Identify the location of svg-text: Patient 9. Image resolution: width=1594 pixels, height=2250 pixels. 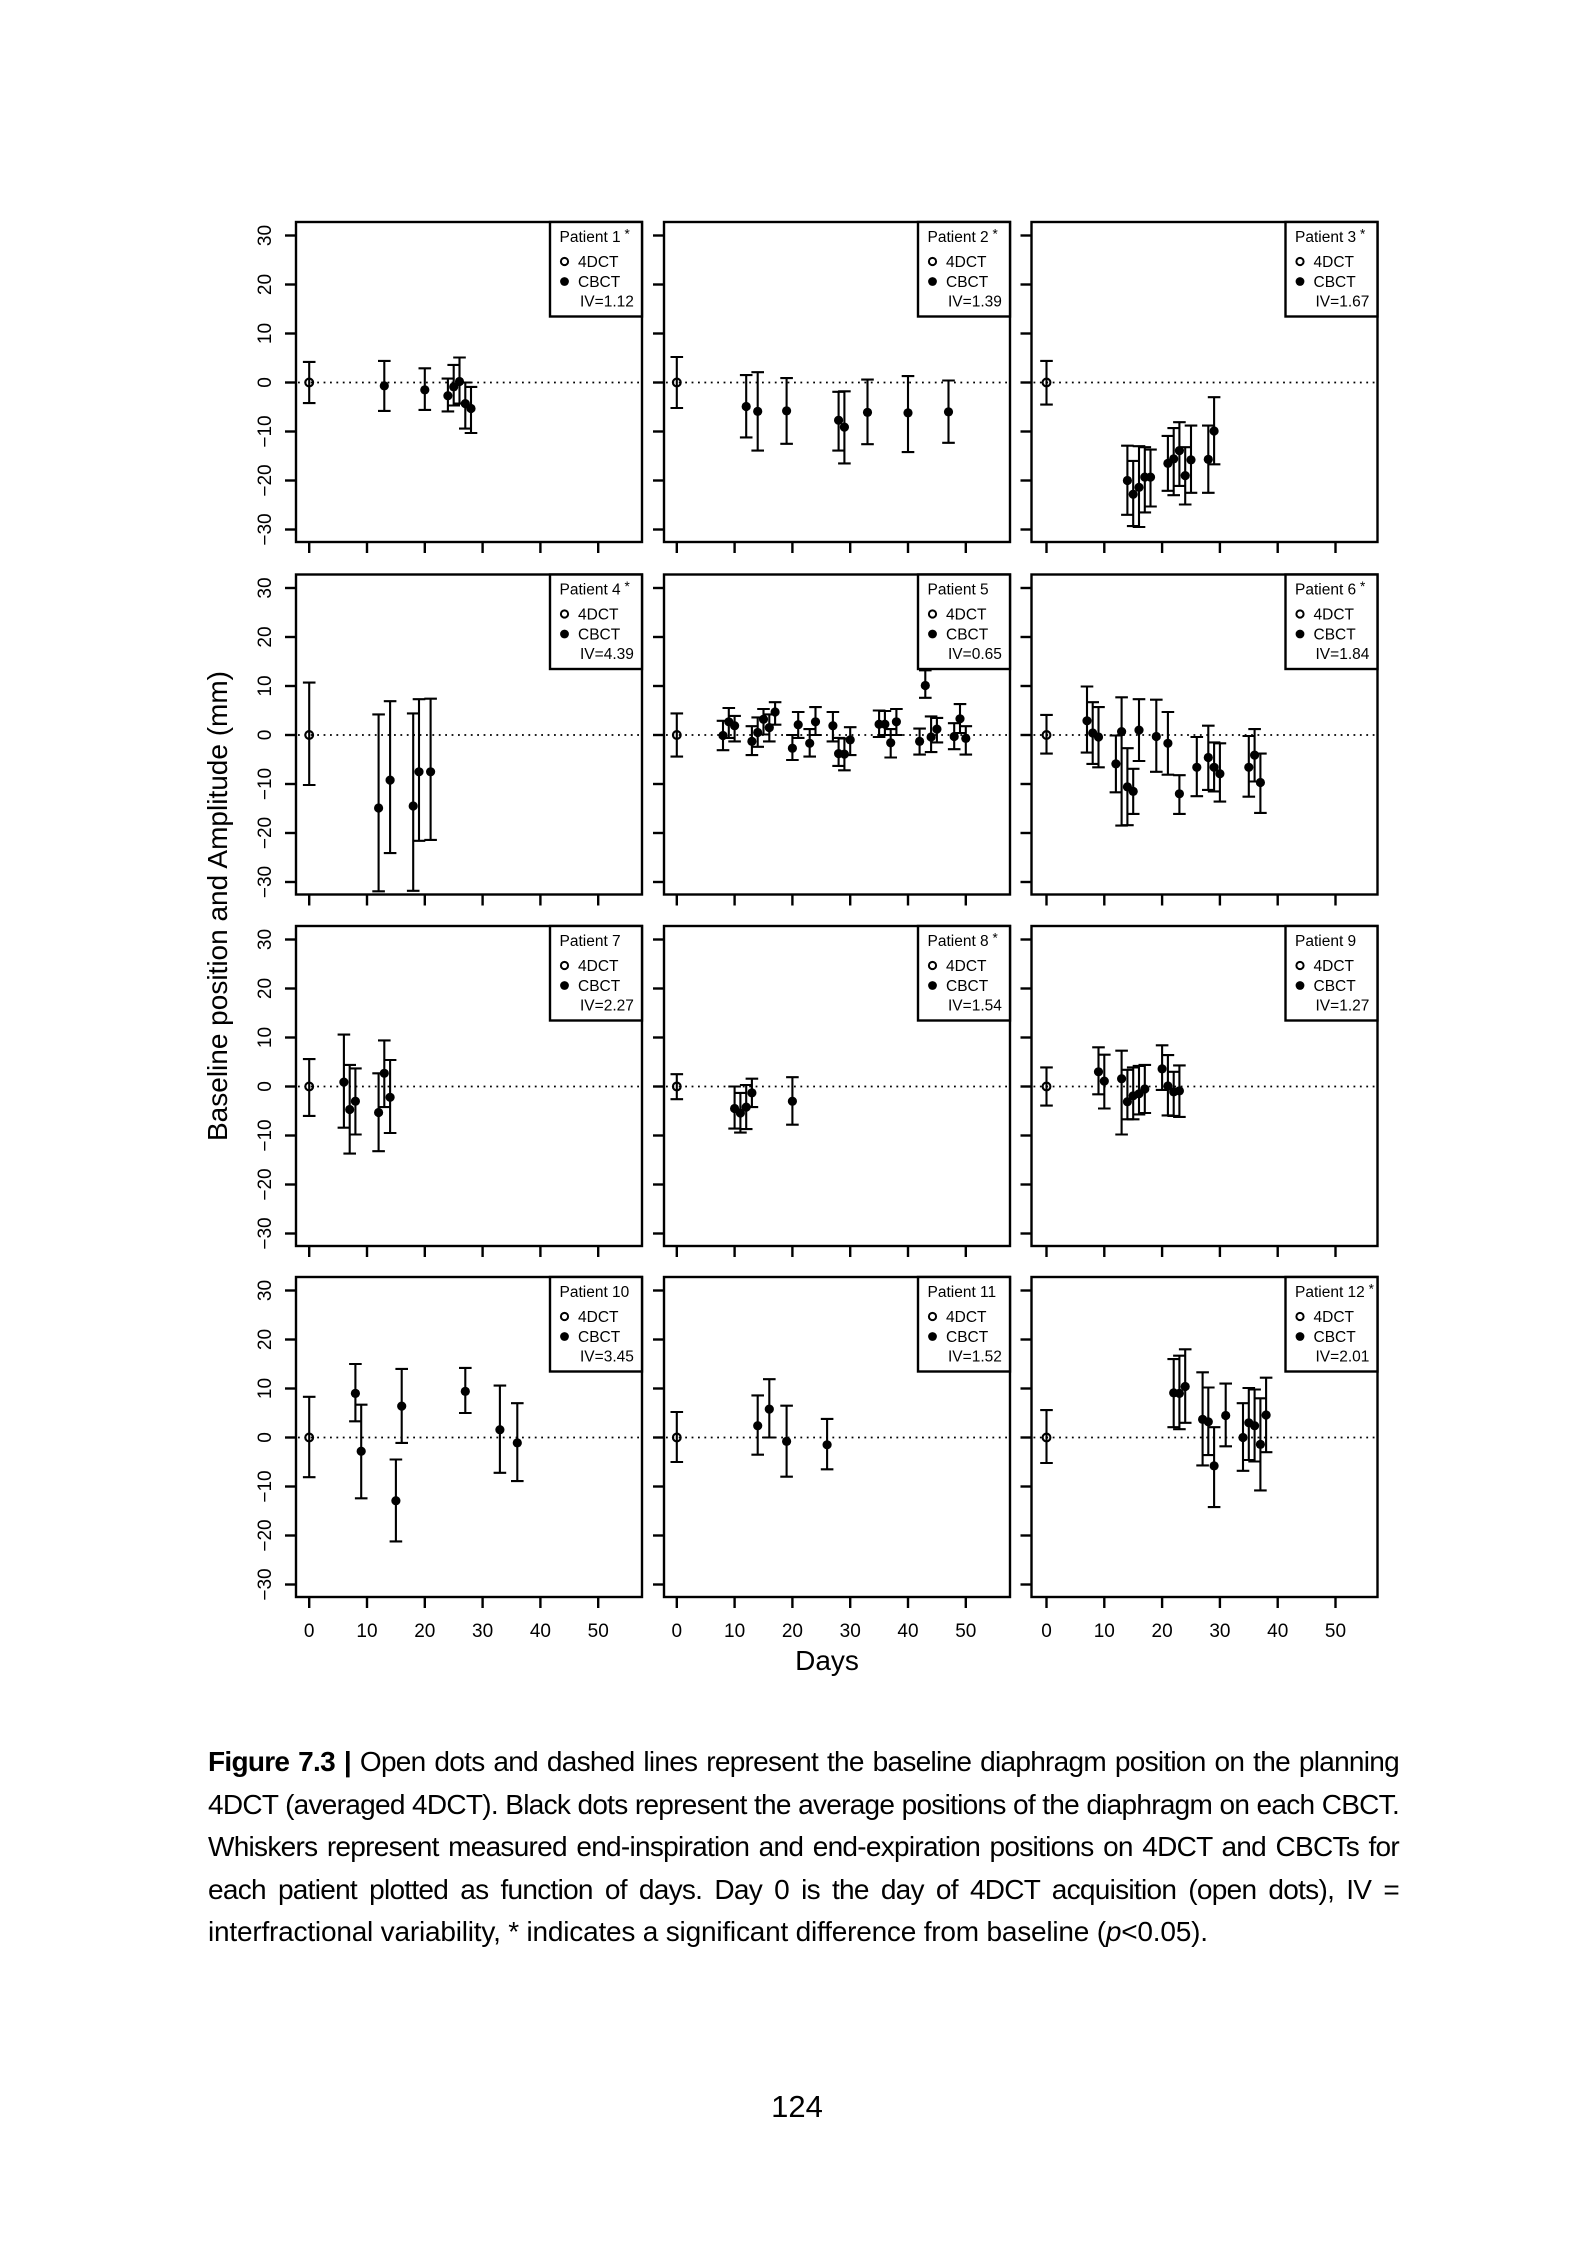
(1325, 941).